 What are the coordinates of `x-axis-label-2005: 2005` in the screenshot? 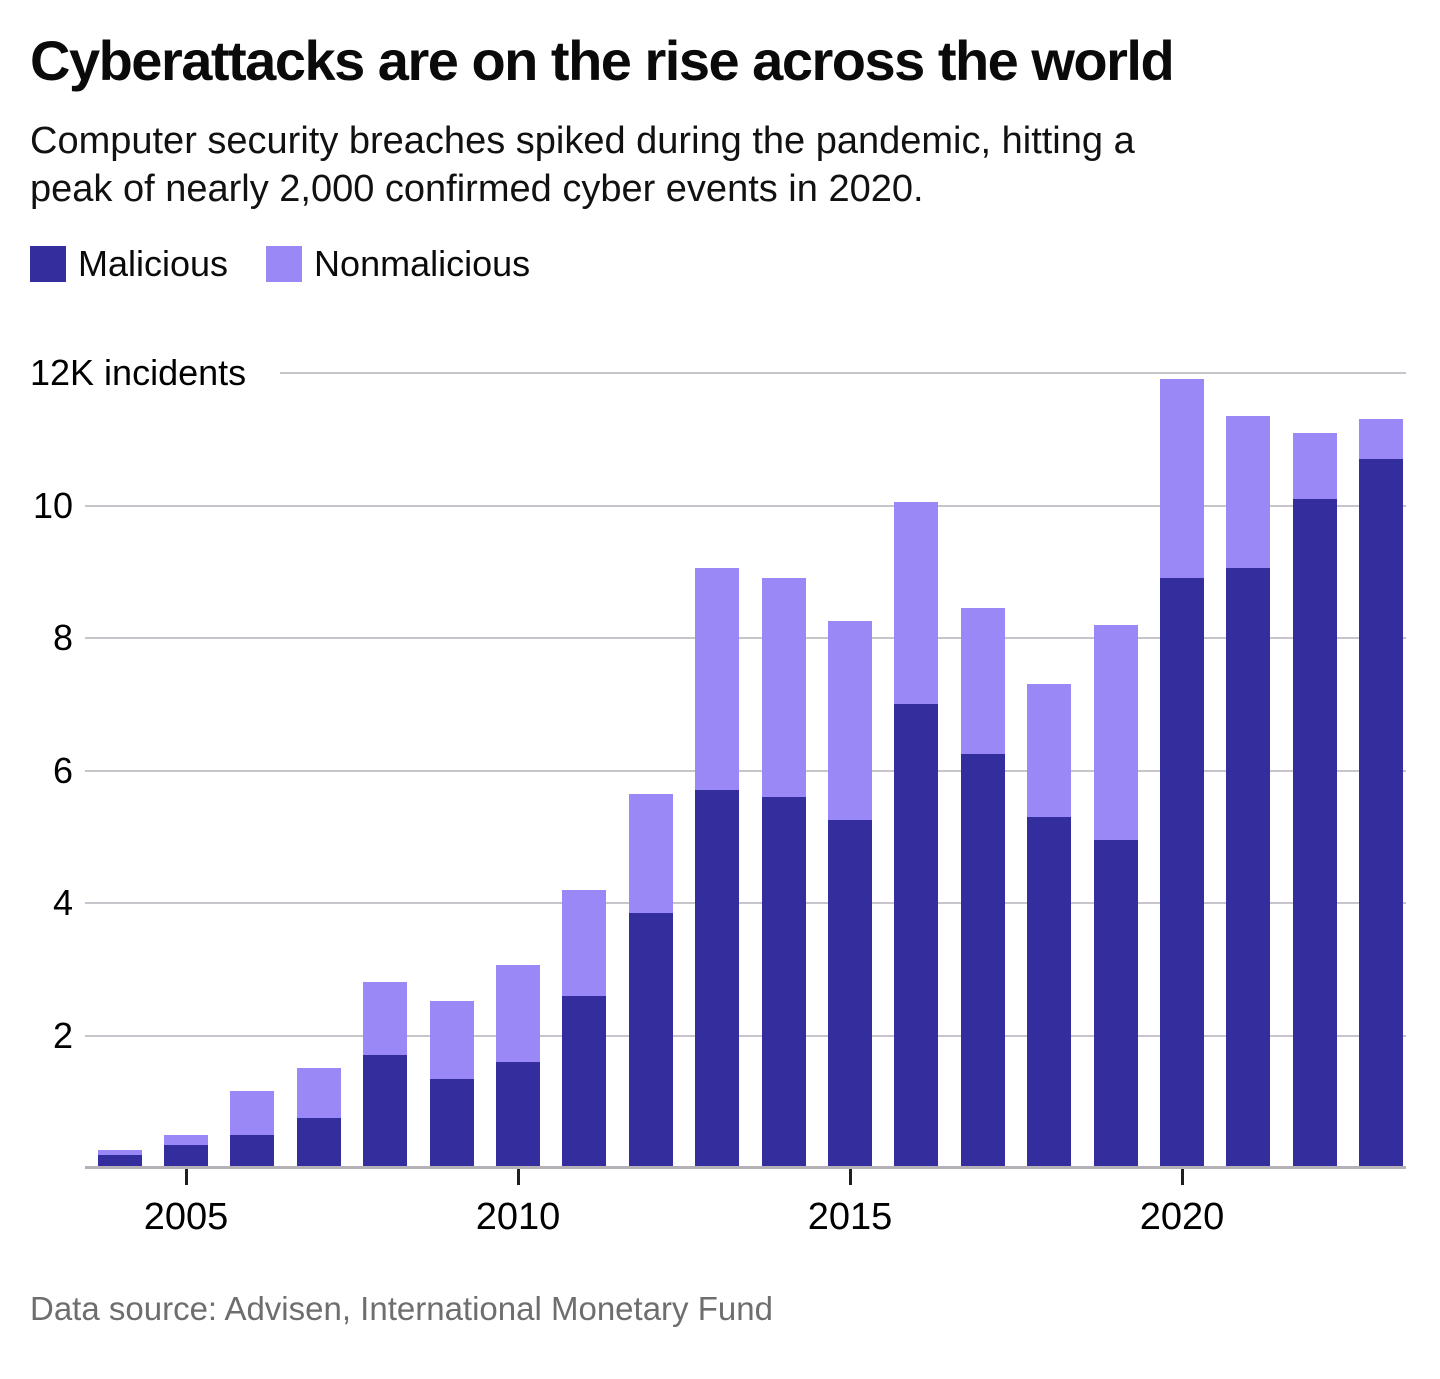 It's located at (186, 1217).